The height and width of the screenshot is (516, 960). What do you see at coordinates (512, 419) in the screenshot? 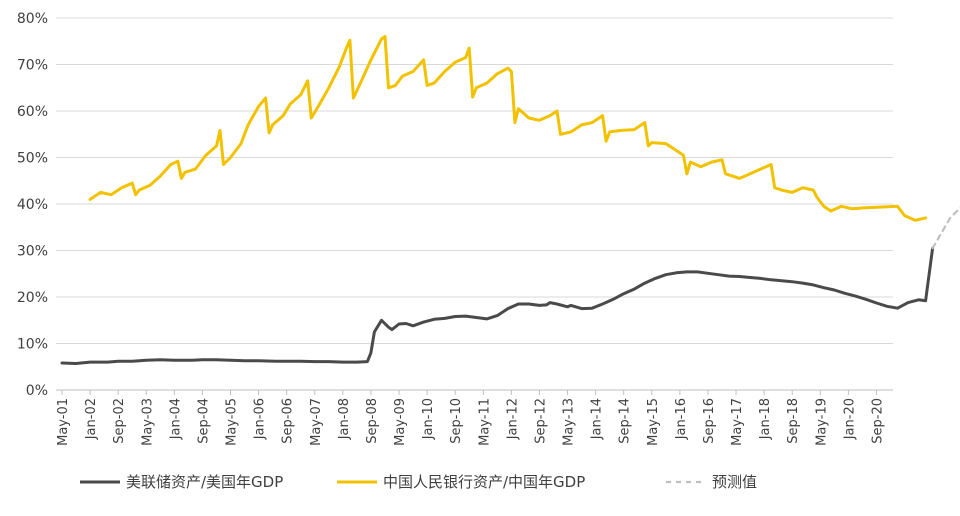
I see `x-tick-label: Jan-12` at bounding box center [512, 419].